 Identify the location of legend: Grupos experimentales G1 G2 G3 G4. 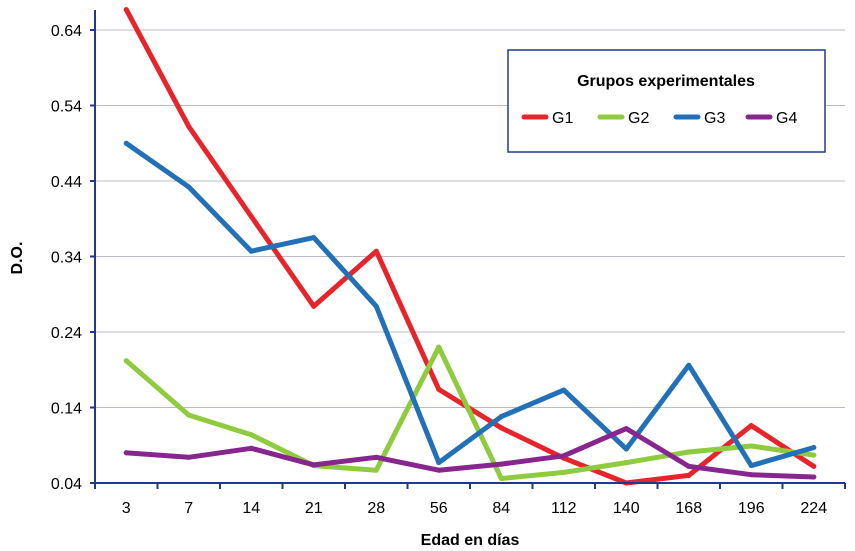
(666, 101).